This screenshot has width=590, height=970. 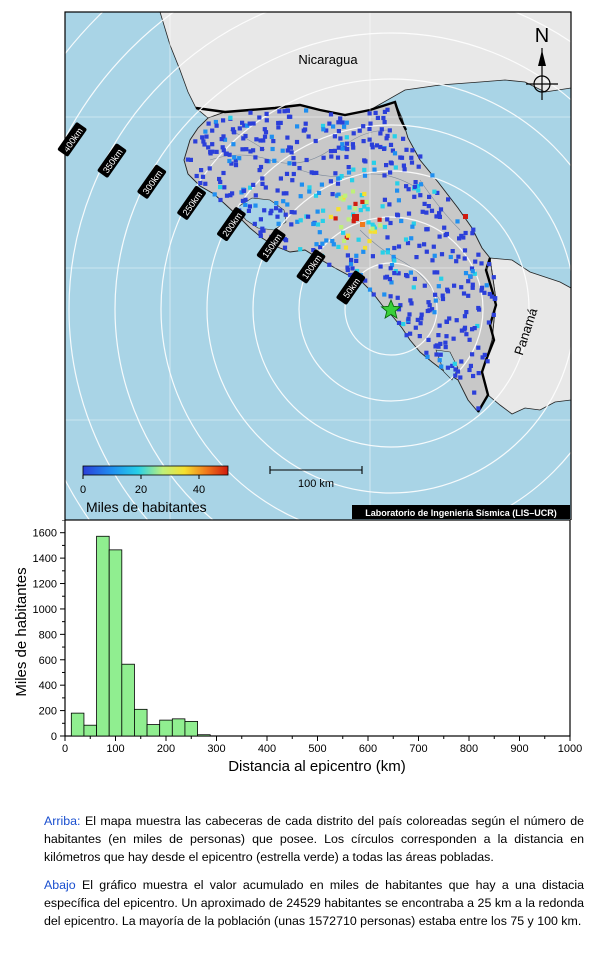 I want to click on x-tick-1000: 1000, so click(x=570, y=749).